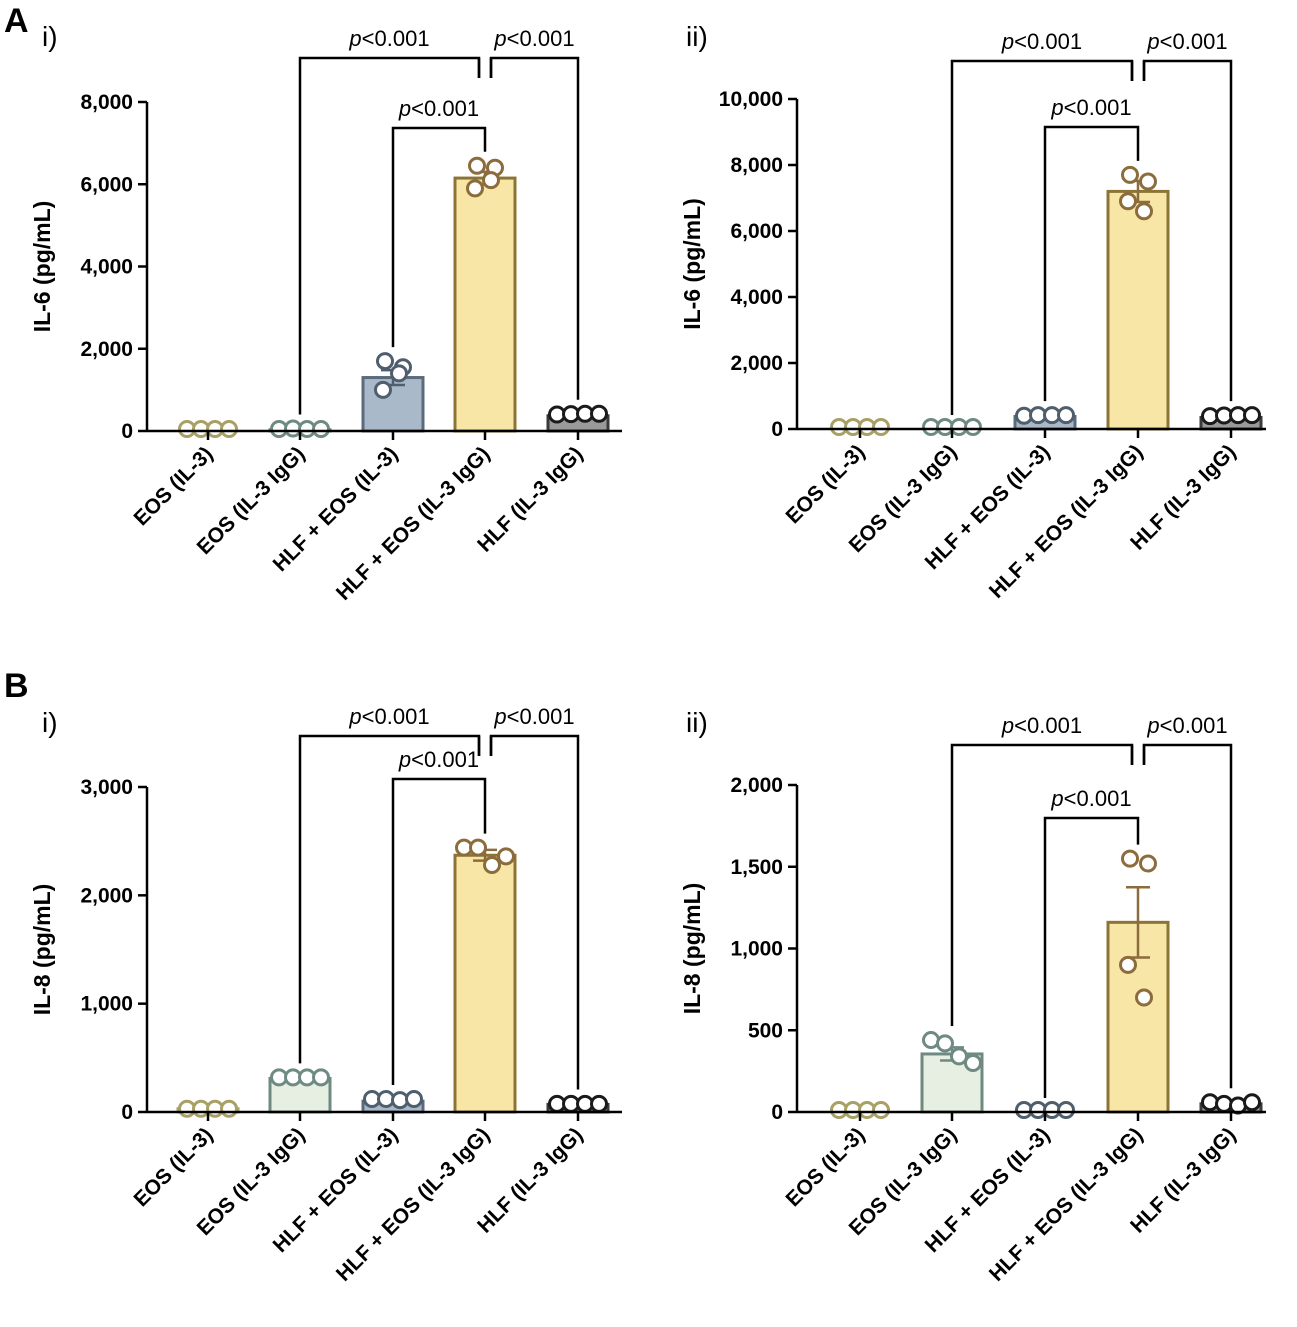  Describe the element at coordinates (16, 686) in the screenshot. I see `panel-letter-b: B` at that location.